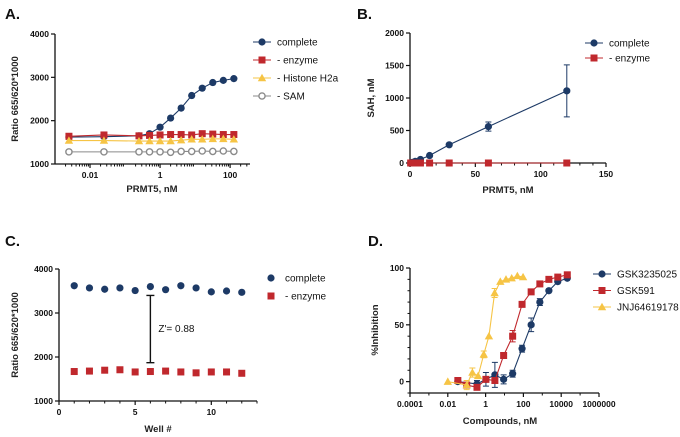  What do you see at coordinates (648, 308) in the screenshot?
I see `legend-label: JNJ64619178` at bounding box center [648, 308].